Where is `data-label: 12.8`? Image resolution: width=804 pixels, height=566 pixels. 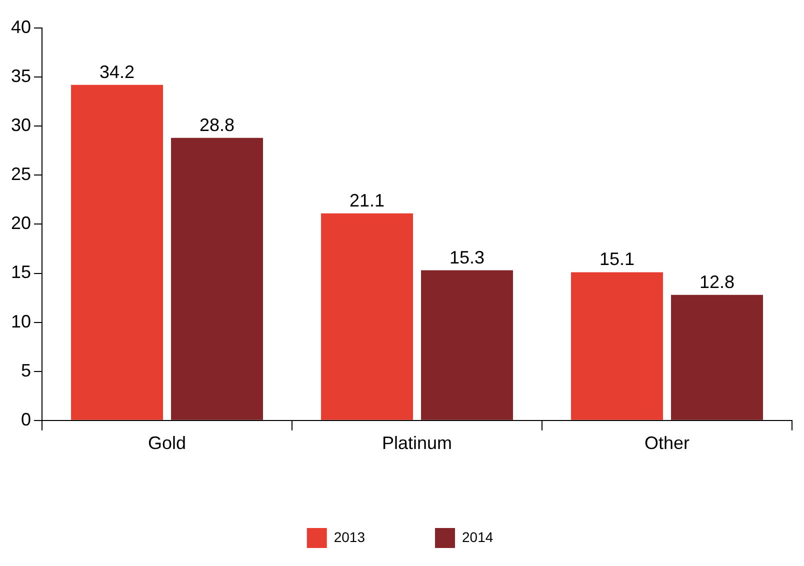 data-label: 12.8 is located at coordinates (717, 282).